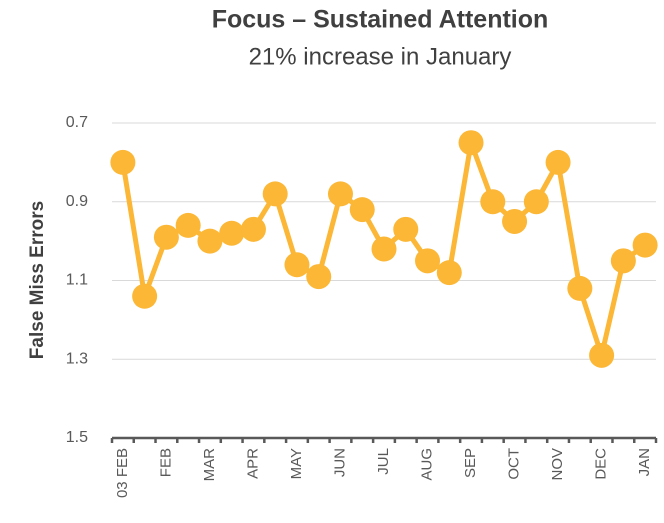 The image size is (664, 523). Describe the element at coordinates (77, 358) in the screenshot. I see `y-tick-label: 1.3` at that location.